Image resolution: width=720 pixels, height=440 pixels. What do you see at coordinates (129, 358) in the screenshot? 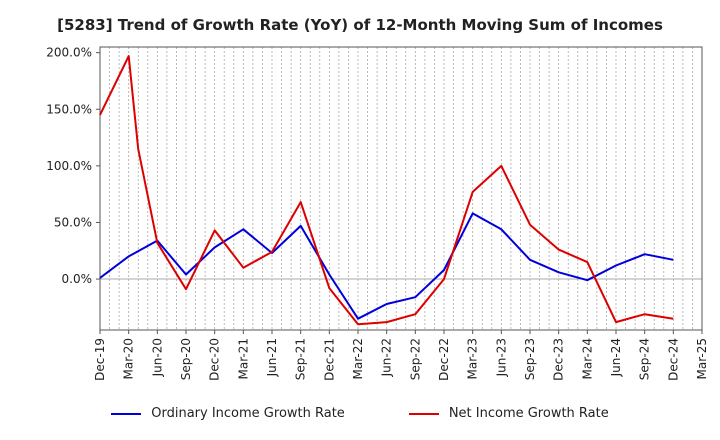
I see `x-tick-label: Mar-20` at bounding box center [129, 358].